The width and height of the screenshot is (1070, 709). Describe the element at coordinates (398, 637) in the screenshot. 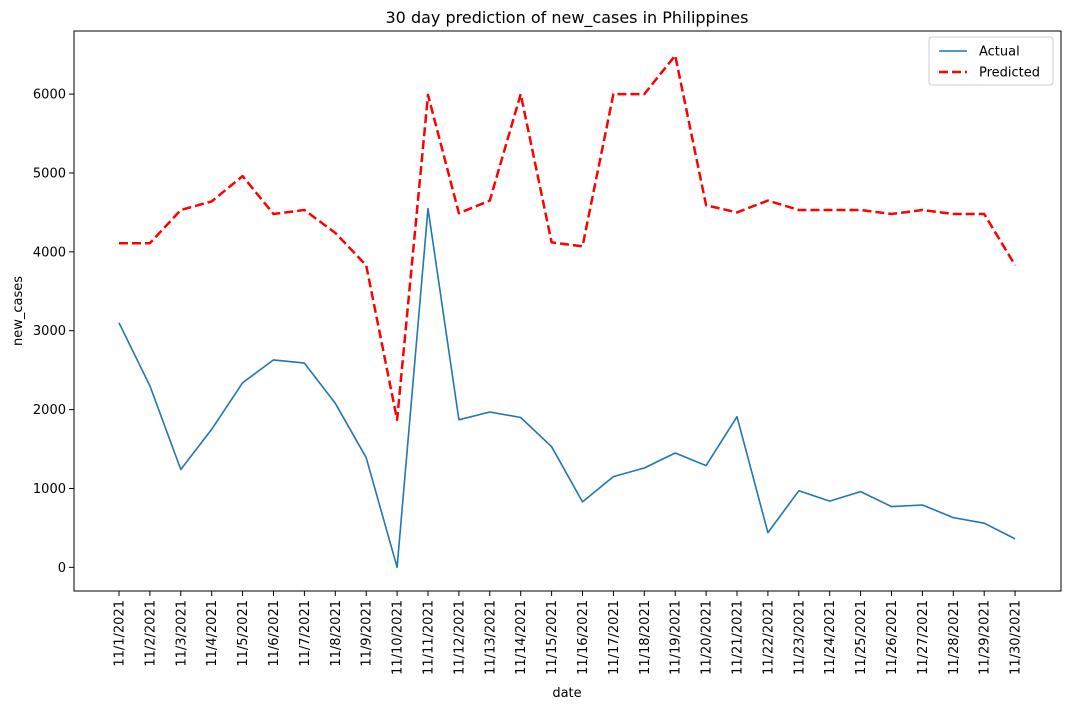

I see `x-tick-label: 11/10/2021` at that location.